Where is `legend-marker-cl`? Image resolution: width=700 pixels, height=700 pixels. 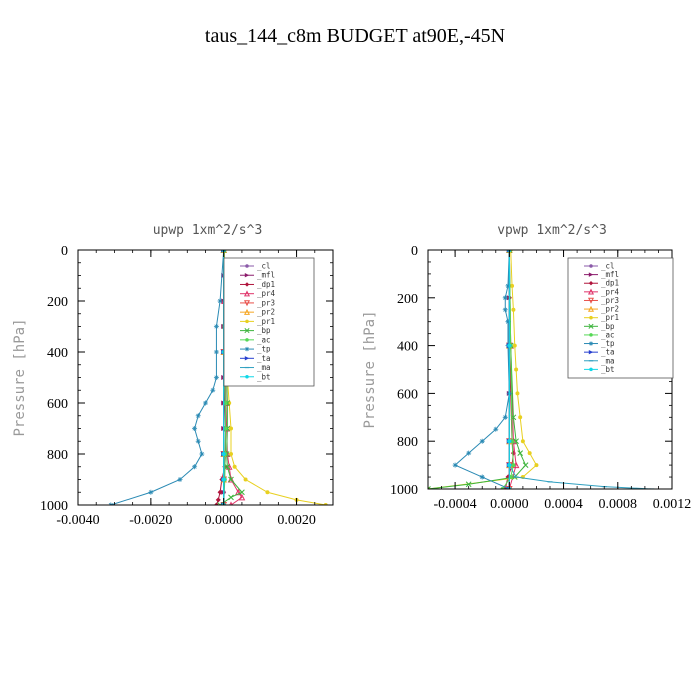
legend-marker-cl is located at coordinates (591, 266).